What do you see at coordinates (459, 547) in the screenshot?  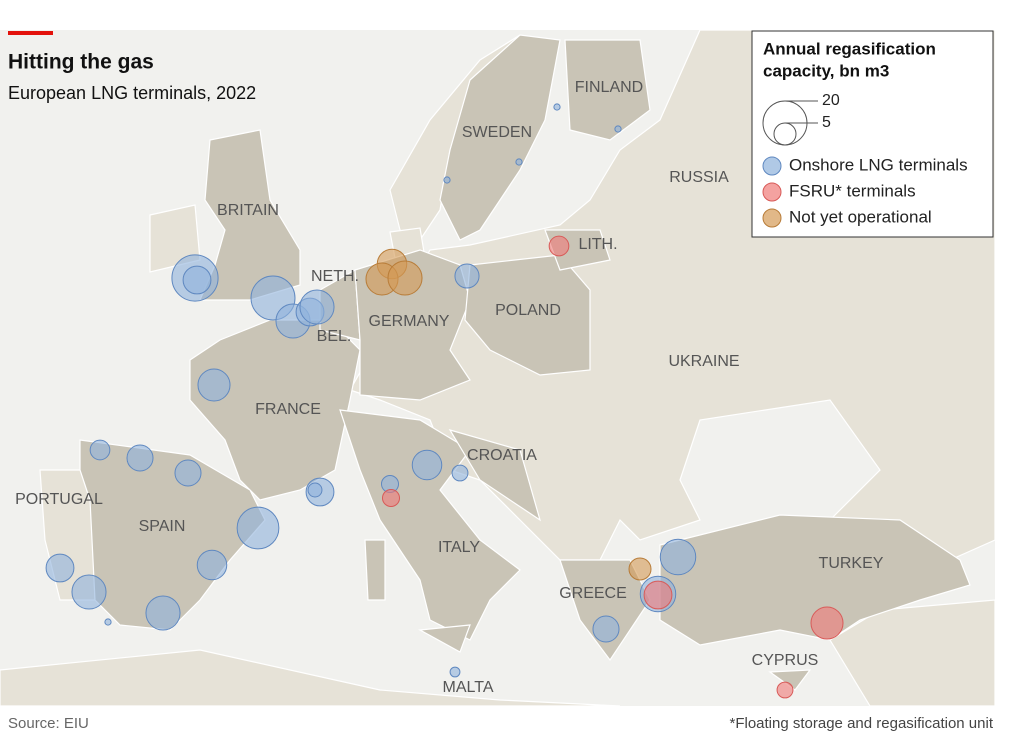 I see `country-label: ITALY` at bounding box center [459, 547].